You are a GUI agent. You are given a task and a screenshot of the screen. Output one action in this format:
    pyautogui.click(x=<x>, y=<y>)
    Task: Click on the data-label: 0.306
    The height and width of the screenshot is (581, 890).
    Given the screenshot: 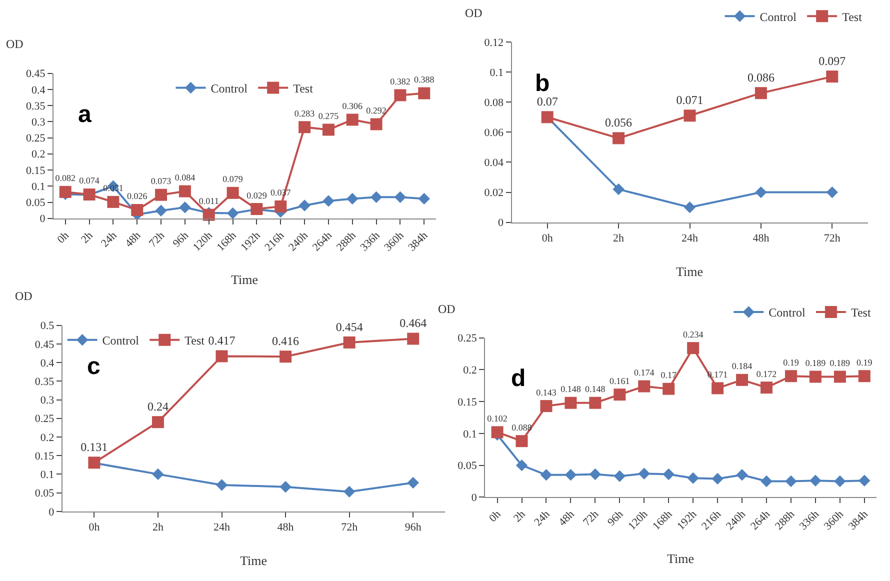 What is the action you would take?
    pyautogui.click(x=353, y=105)
    